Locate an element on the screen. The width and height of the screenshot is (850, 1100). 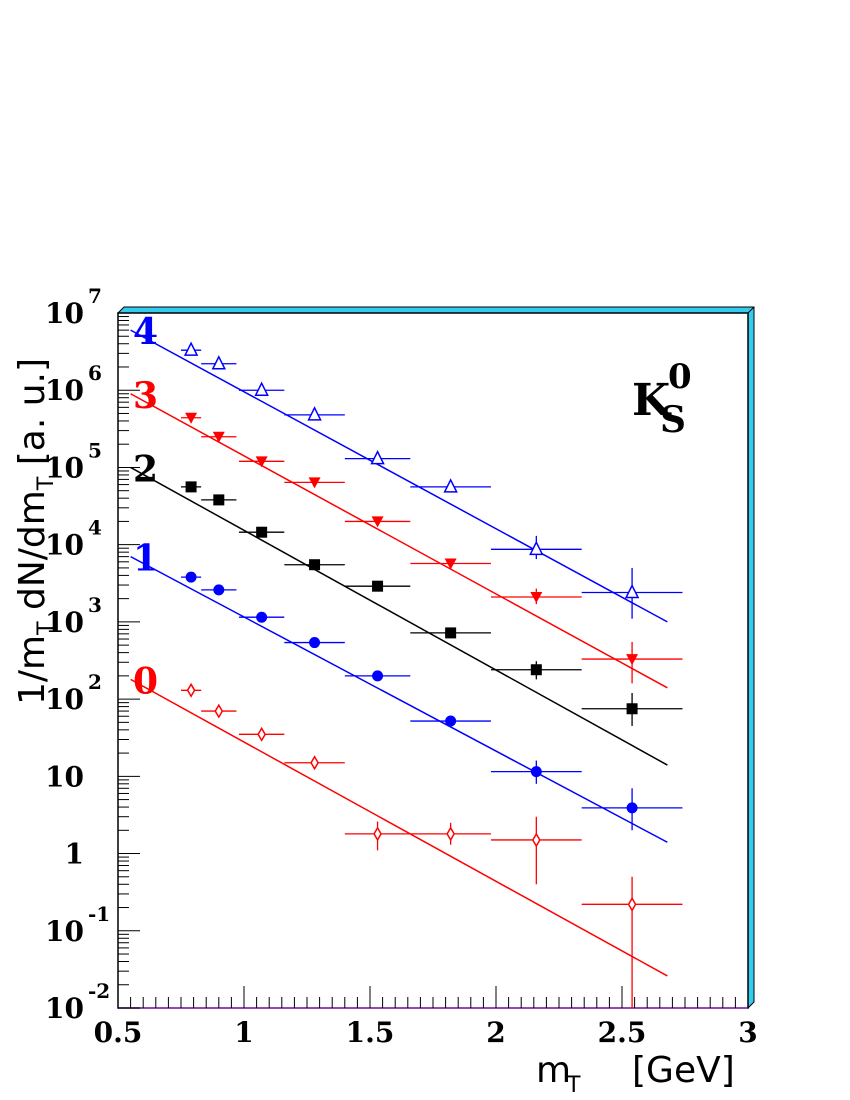
x-tick-label: 1 is located at coordinates (243, 1032).